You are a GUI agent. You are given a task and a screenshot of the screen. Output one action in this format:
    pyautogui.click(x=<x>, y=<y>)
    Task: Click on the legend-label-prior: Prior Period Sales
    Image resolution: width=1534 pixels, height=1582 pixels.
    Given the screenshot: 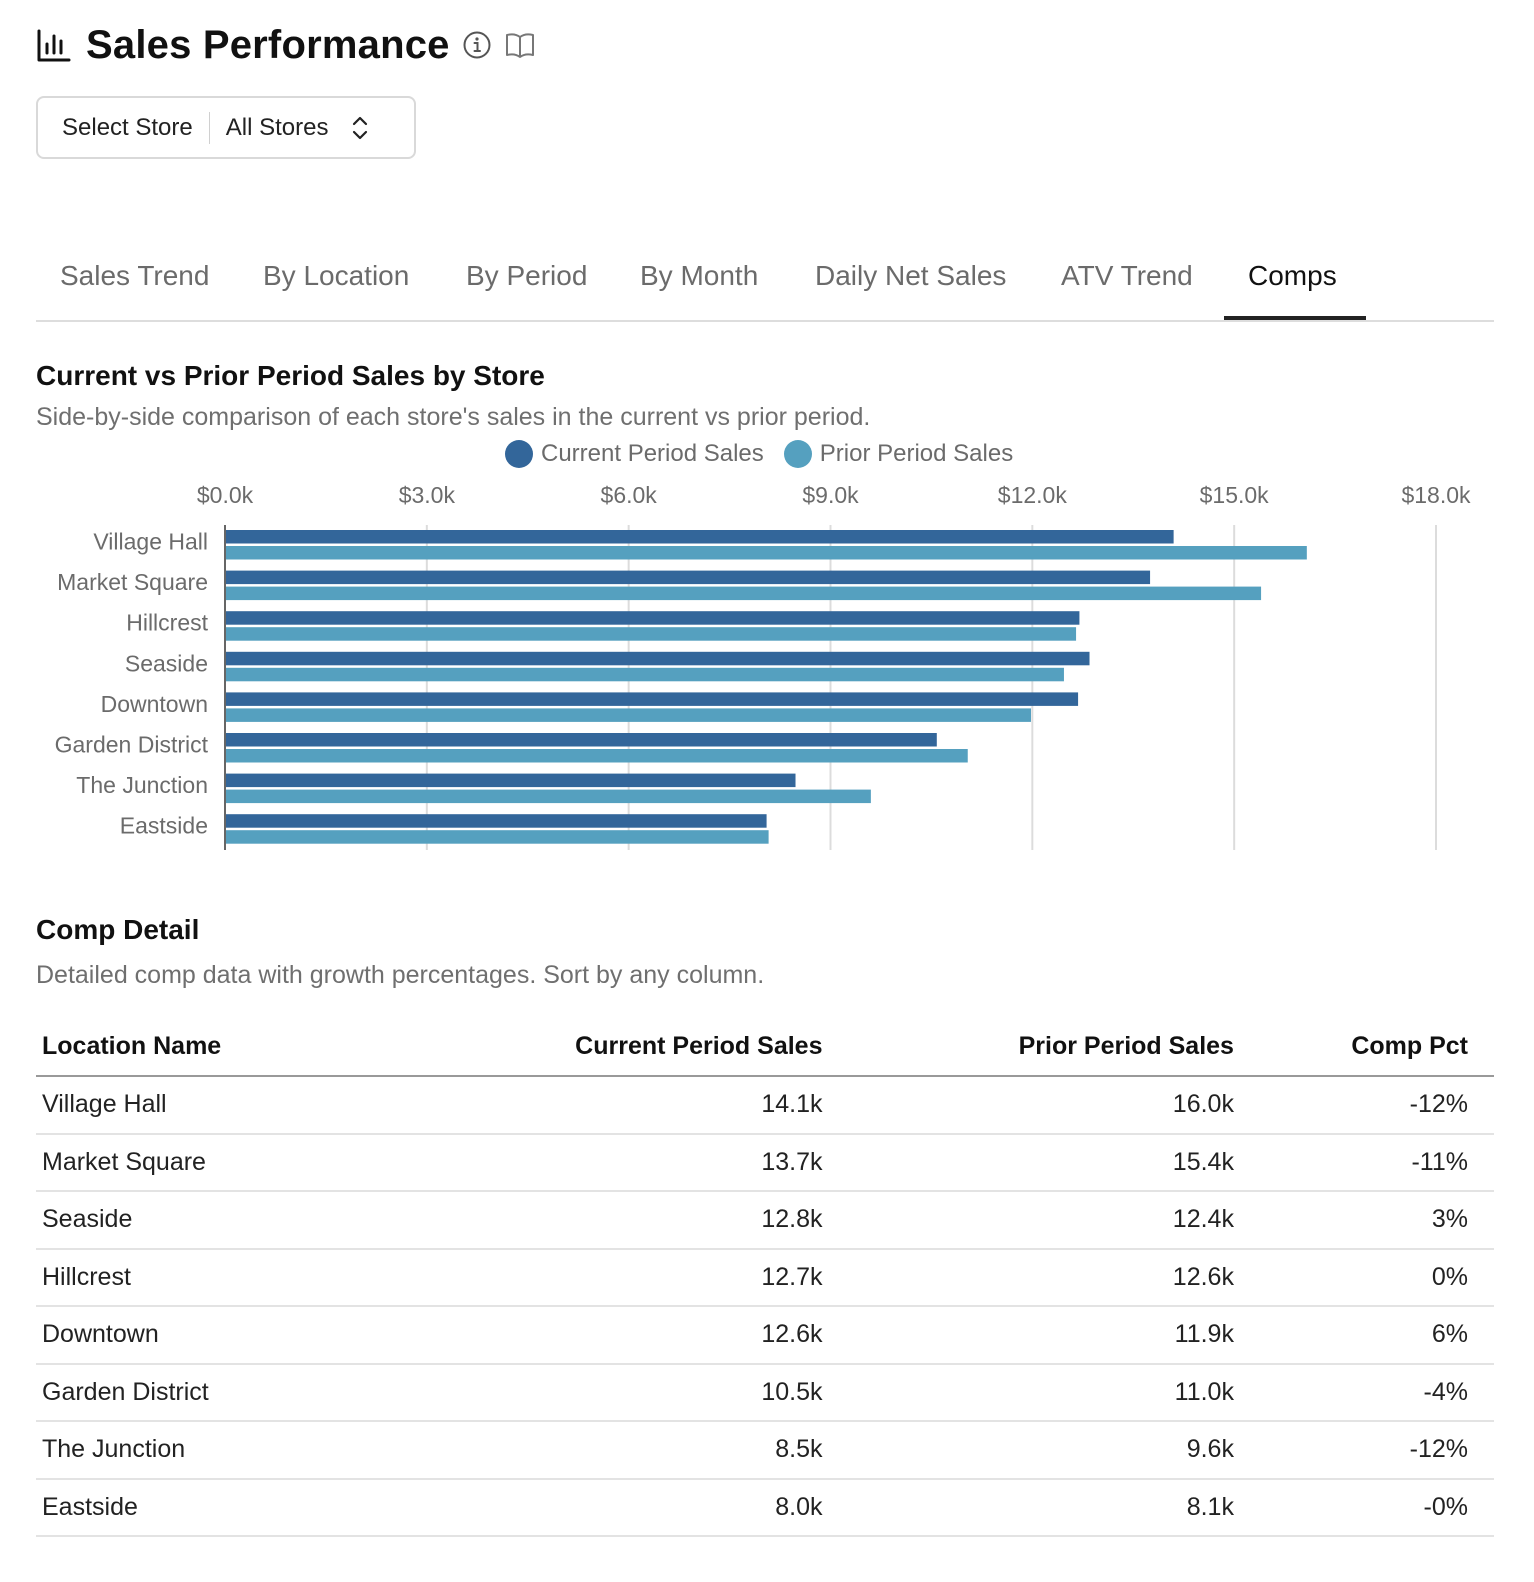 What is the action you would take?
    pyautogui.click(x=916, y=453)
    